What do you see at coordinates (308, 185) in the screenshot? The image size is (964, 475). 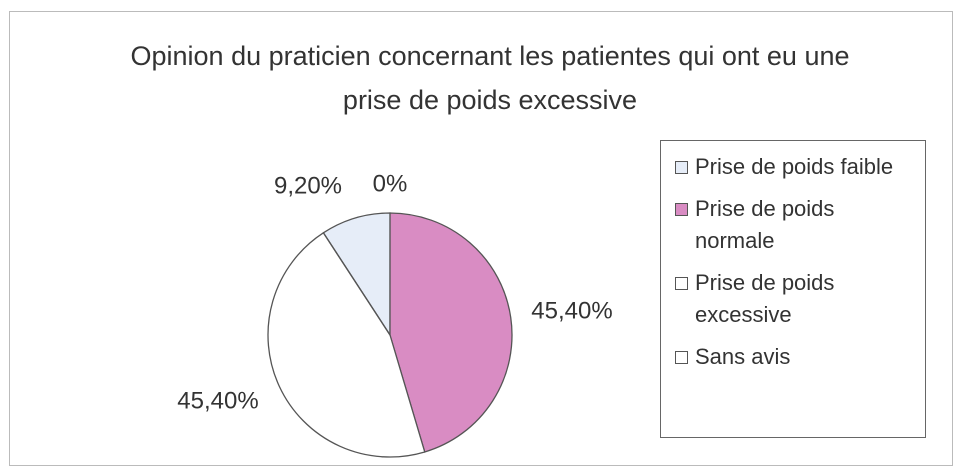 I see `data-label: 9,20%` at bounding box center [308, 185].